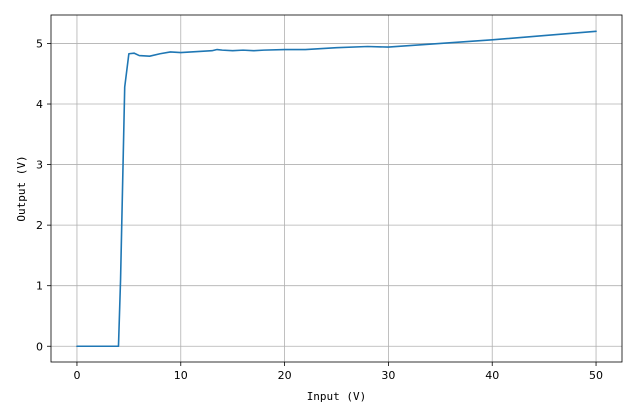 The image size is (640, 409). Describe the element at coordinates (39, 286) in the screenshot. I see `y-tick-label: 1` at that location.